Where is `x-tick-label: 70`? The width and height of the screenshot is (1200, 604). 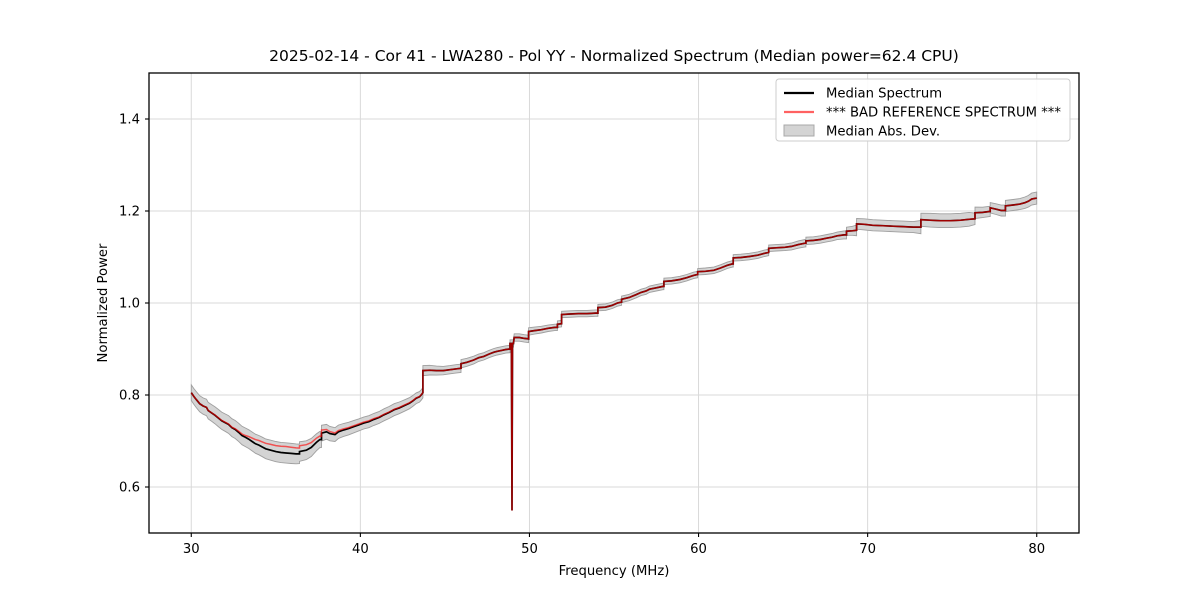
x-tick-label: 70 is located at coordinates (867, 549).